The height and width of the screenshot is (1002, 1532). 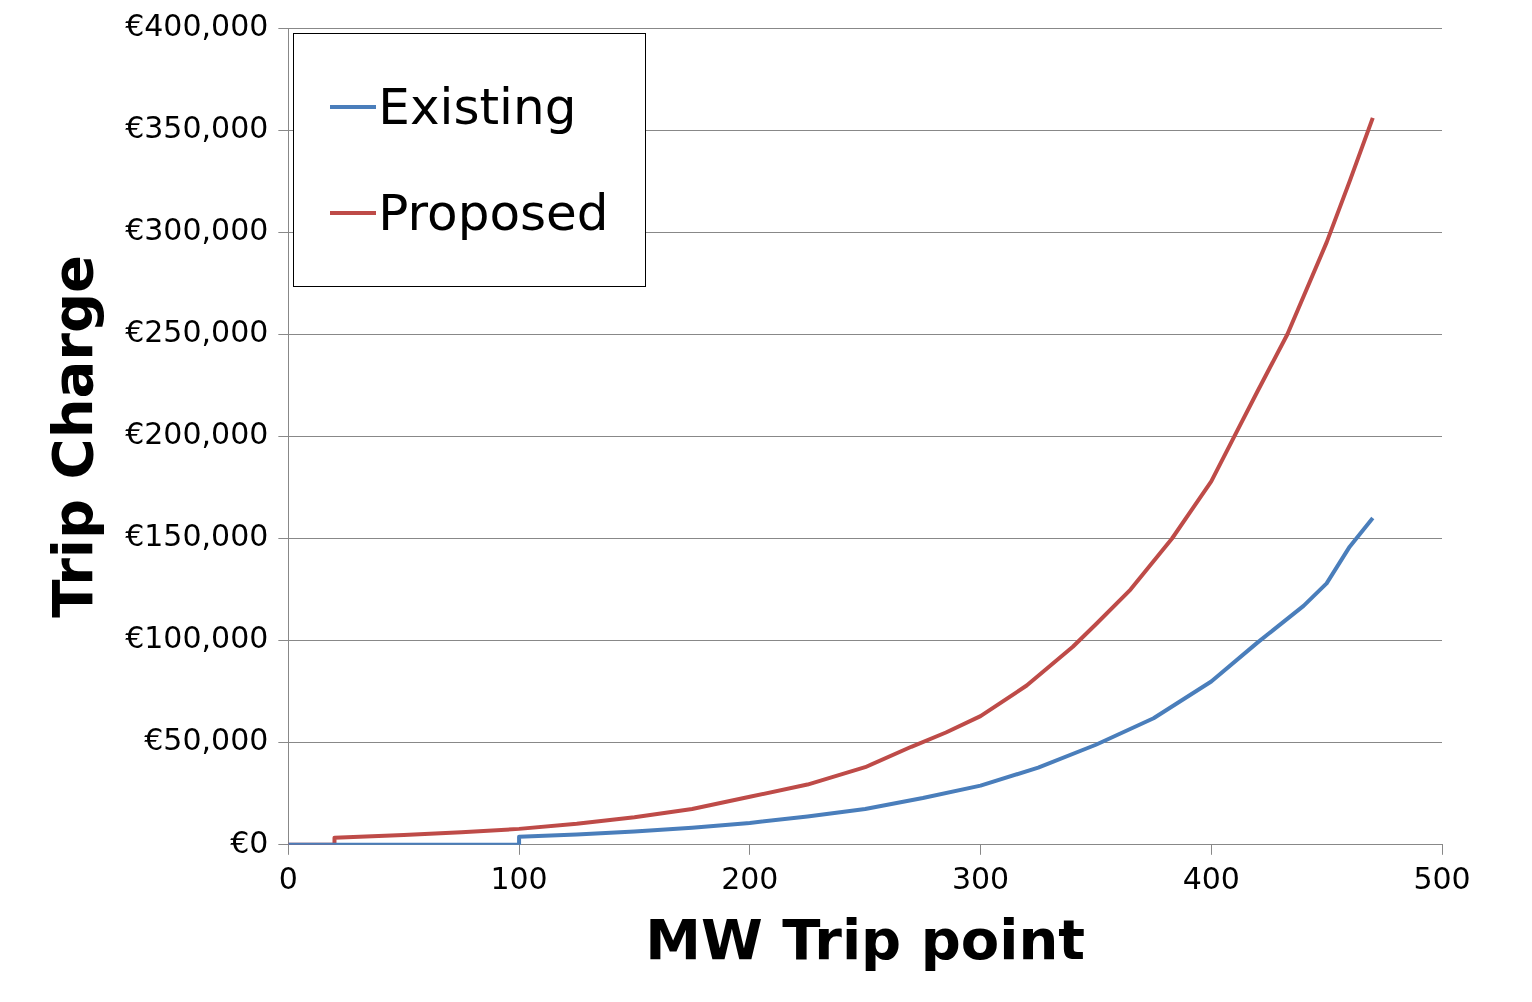 I want to click on y-tick-label: €400,000, so click(x=197, y=25).